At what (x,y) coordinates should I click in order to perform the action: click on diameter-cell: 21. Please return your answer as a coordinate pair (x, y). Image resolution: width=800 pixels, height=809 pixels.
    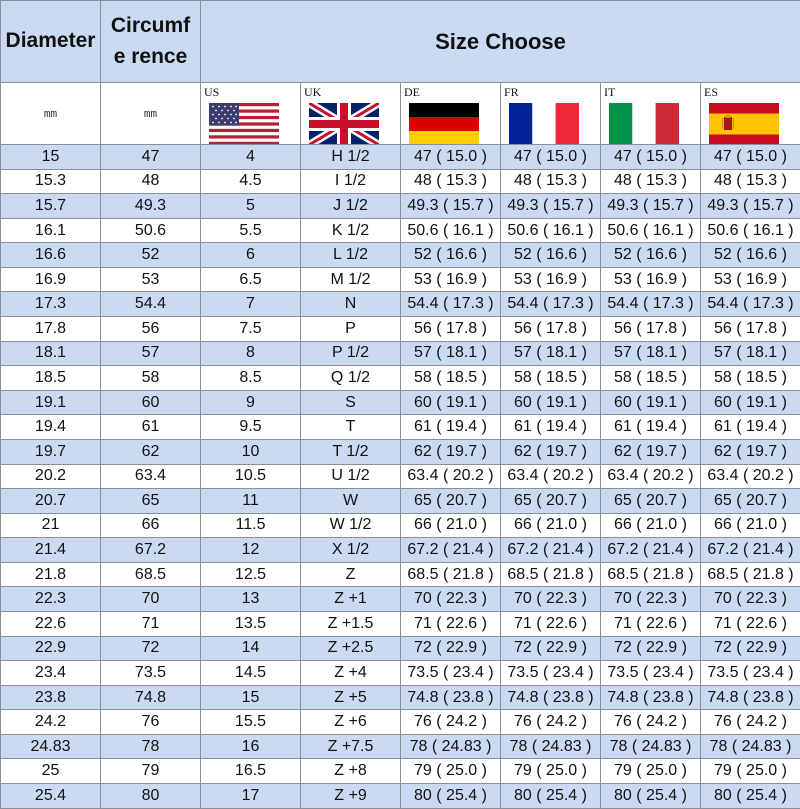
    Looking at the image, I should click on (51, 525).